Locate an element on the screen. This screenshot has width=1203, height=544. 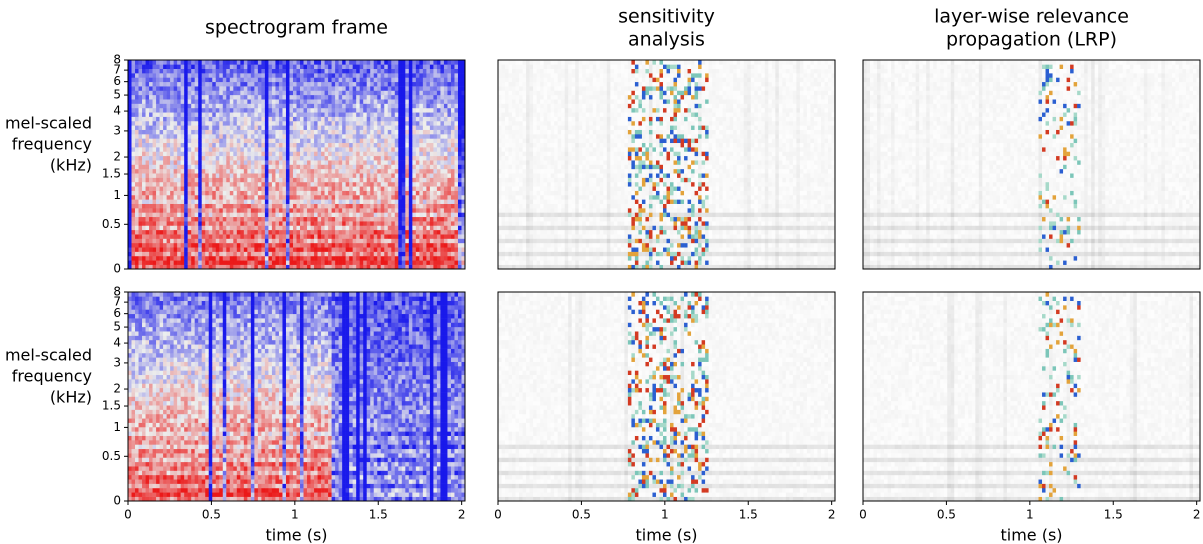
panel-title: sensitivity is located at coordinates (666, 17).